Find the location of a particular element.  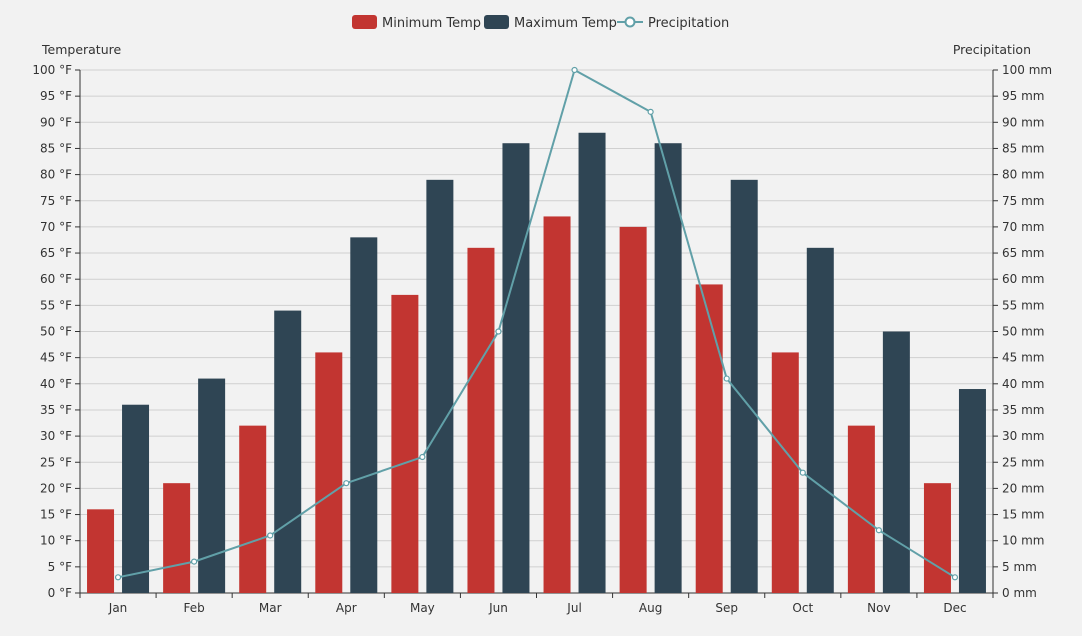

right-tick-label: 90 mm is located at coordinates (1023, 122).